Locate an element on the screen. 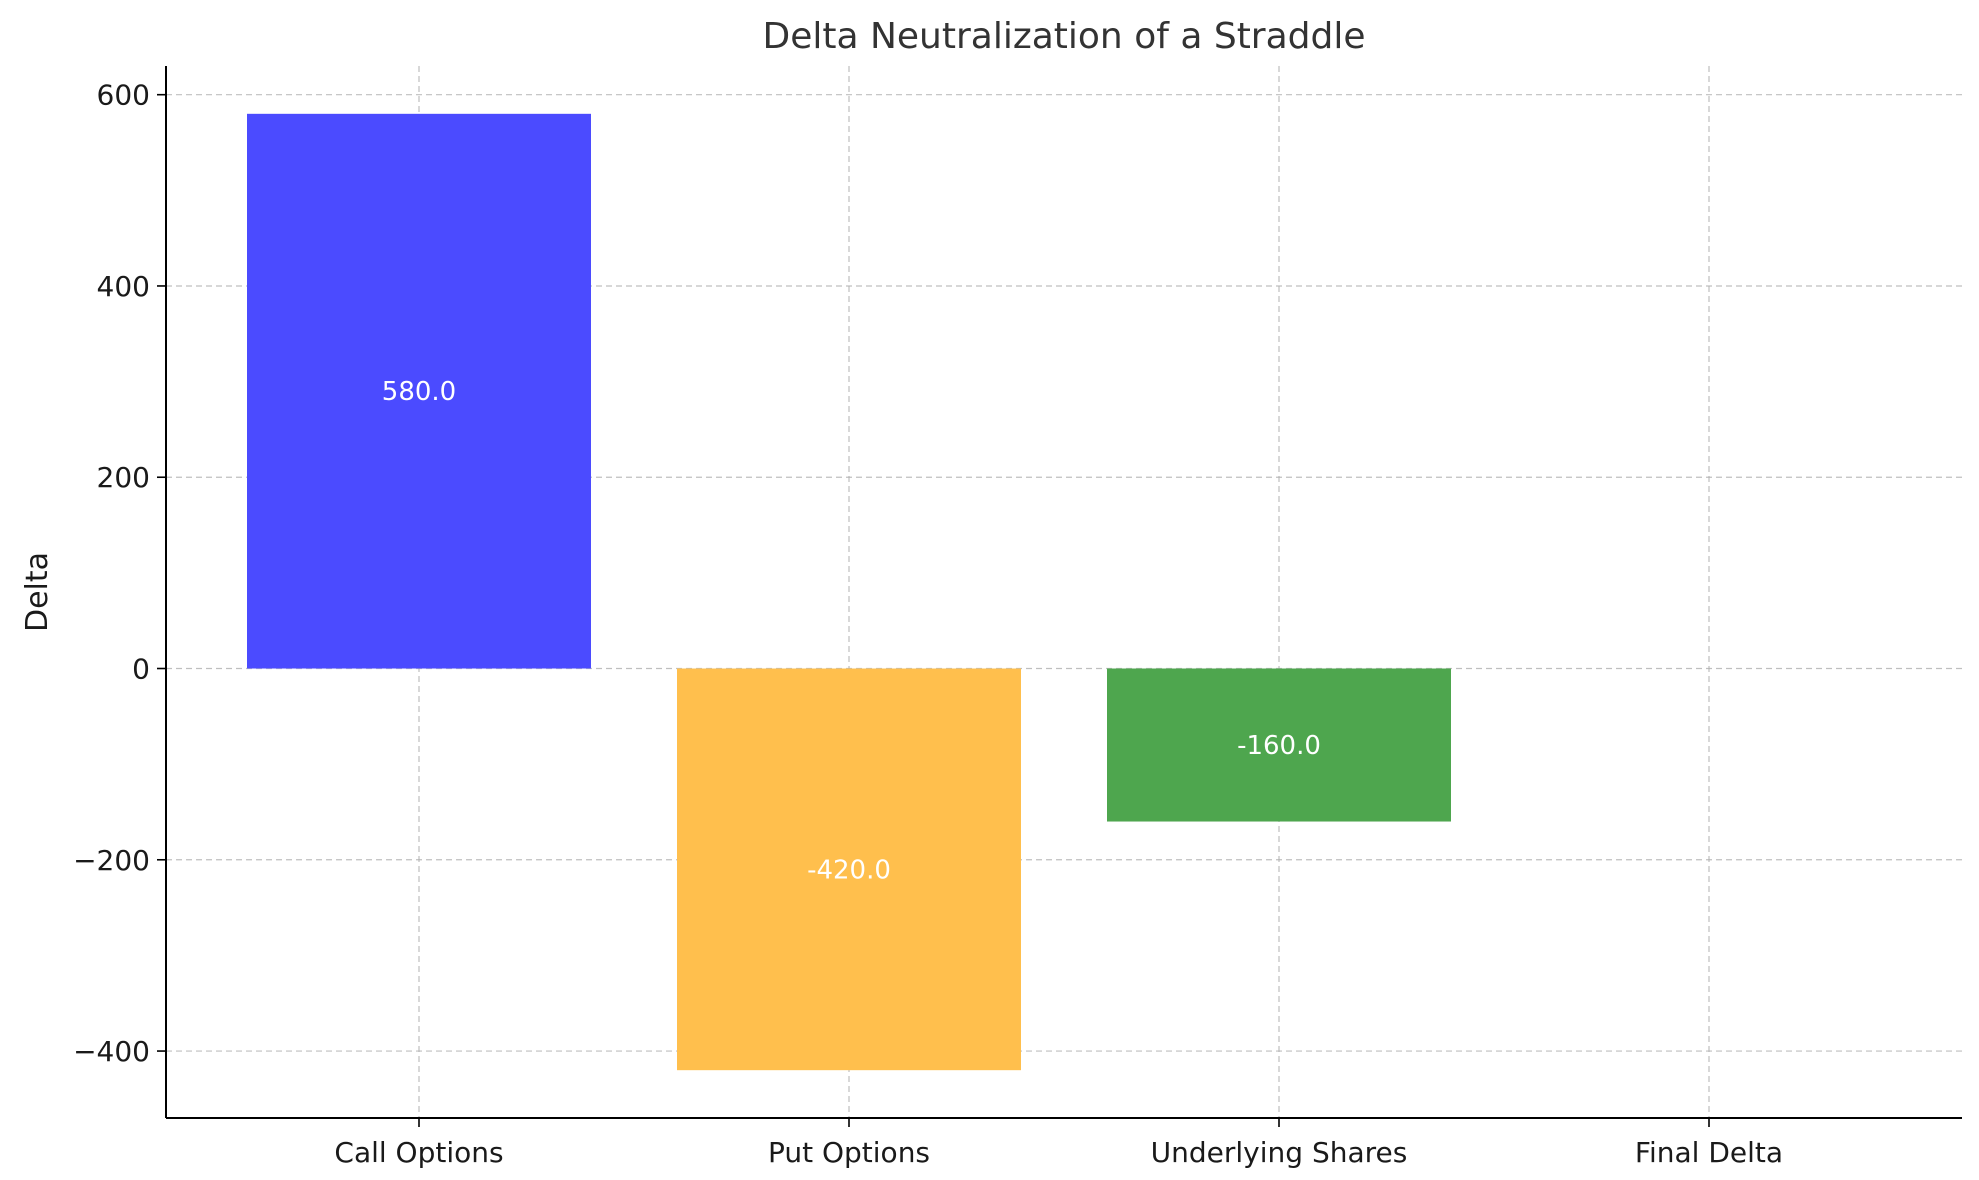  x-tick-label: Put Options is located at coordinates (849, 1152).